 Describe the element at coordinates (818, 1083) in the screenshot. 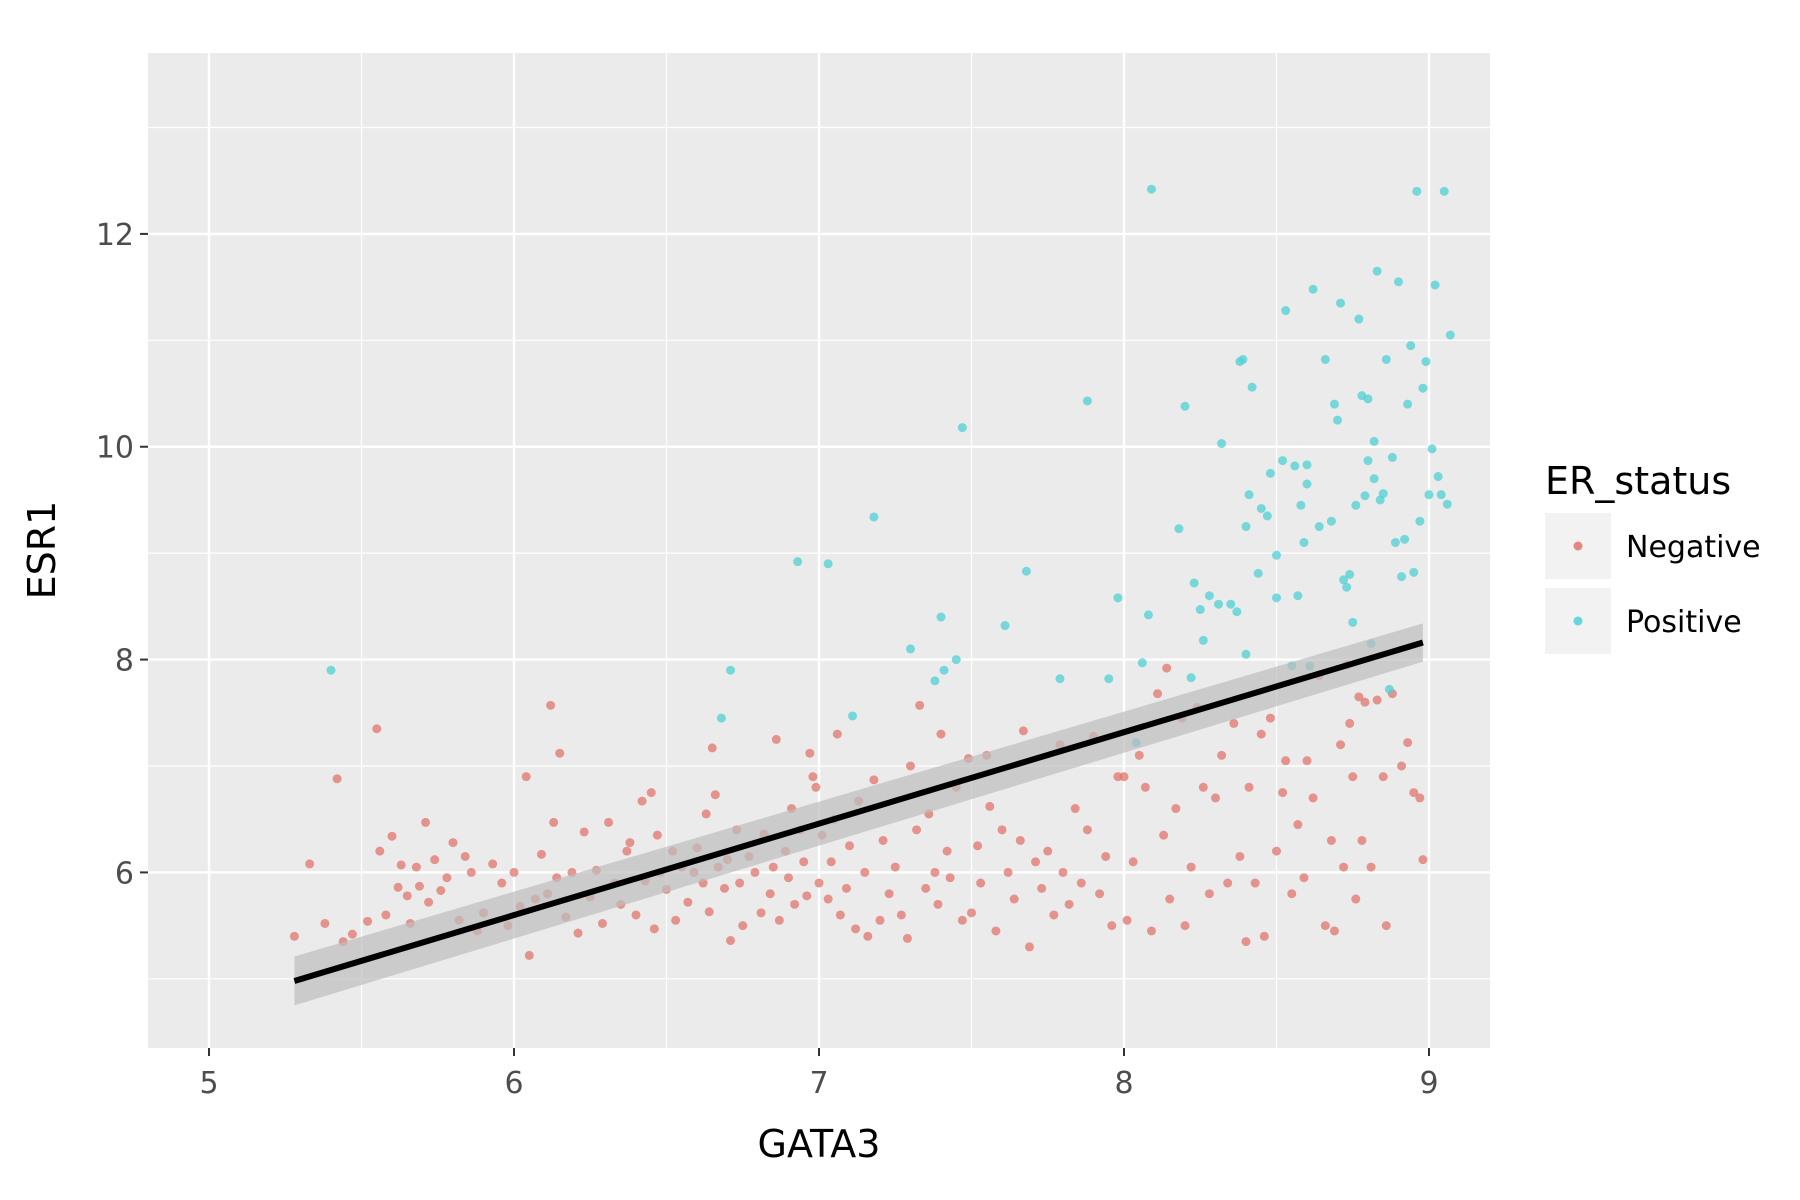

I see `x-tick-label: 7` at that location.